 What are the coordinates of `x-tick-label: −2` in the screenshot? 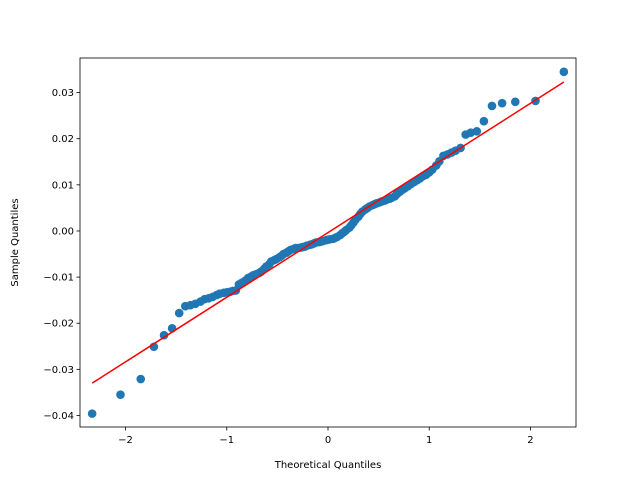 It's located at (125, 440).